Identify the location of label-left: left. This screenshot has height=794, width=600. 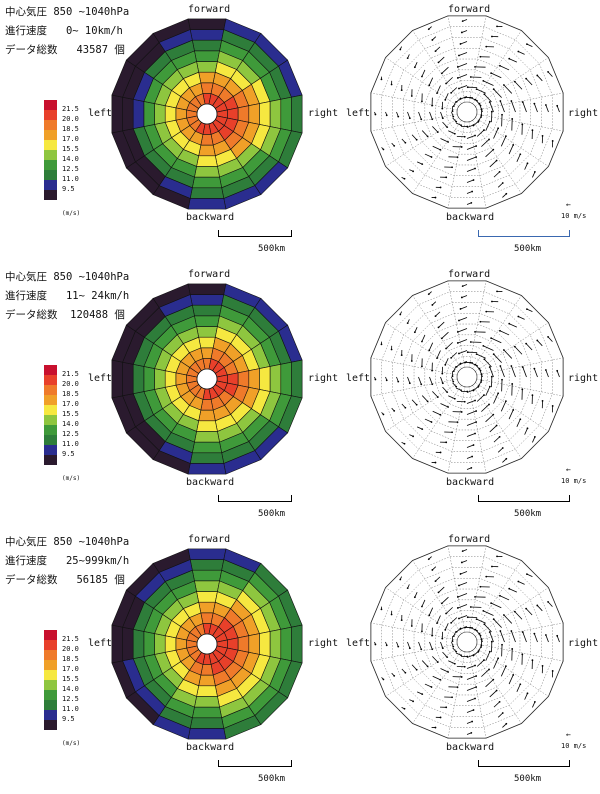
(100, 113).